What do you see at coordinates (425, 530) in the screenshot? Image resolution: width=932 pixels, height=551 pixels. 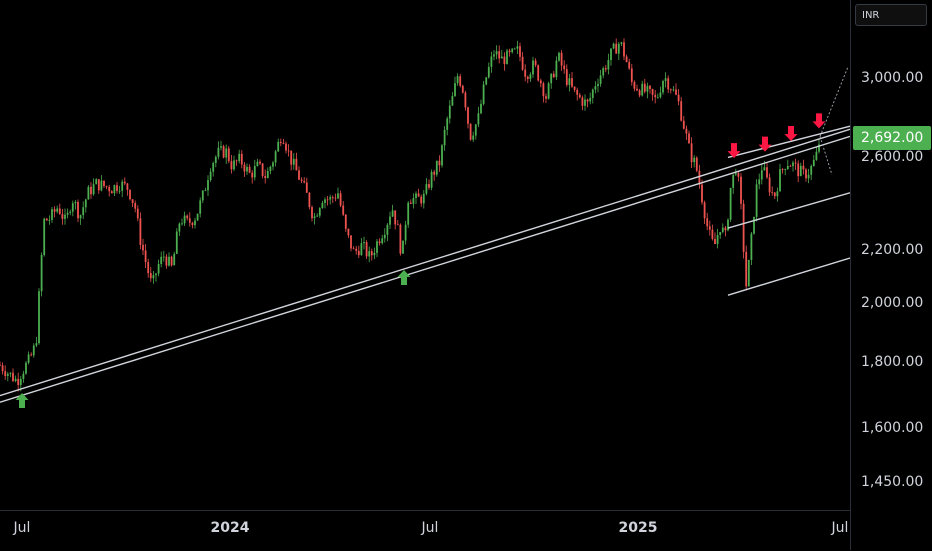 I see `time-axis: Jul 2024 Jul 2025 Jul` at bounding box center [425, 530].